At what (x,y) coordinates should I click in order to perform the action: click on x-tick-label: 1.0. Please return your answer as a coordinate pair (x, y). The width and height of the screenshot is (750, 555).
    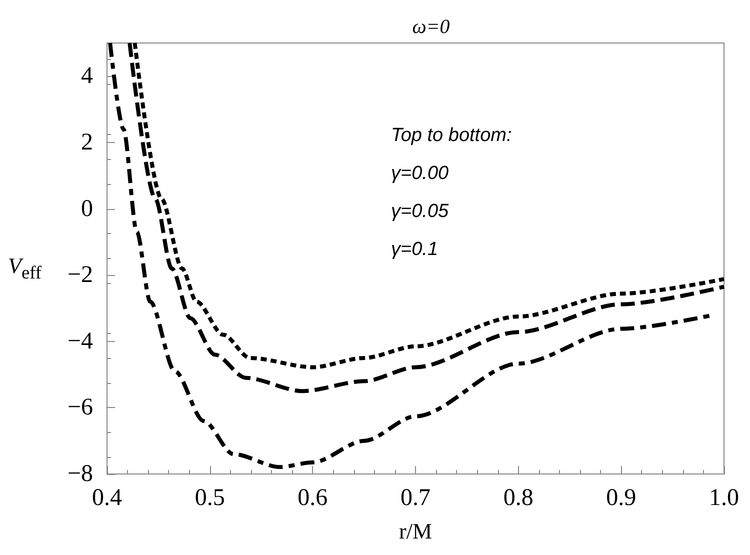
    Looking at the image, I should click on (724, 498).